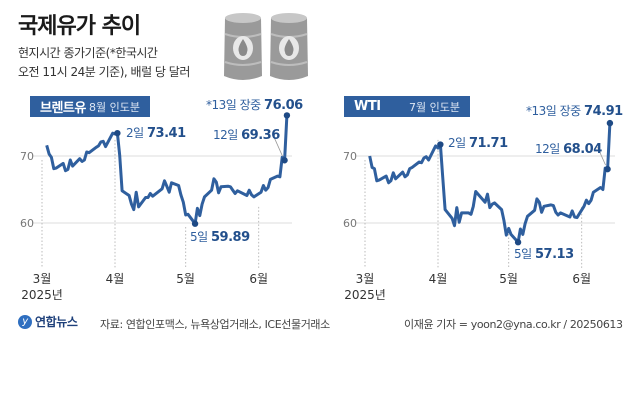 Image resolution: width=640 pixels, height=401 pixels. What do you see at coordinates (574, 111) in the screenshot?
I see `wti-annotation-jun13: *13일 장중 74.91` at bounding box center [574, 111].